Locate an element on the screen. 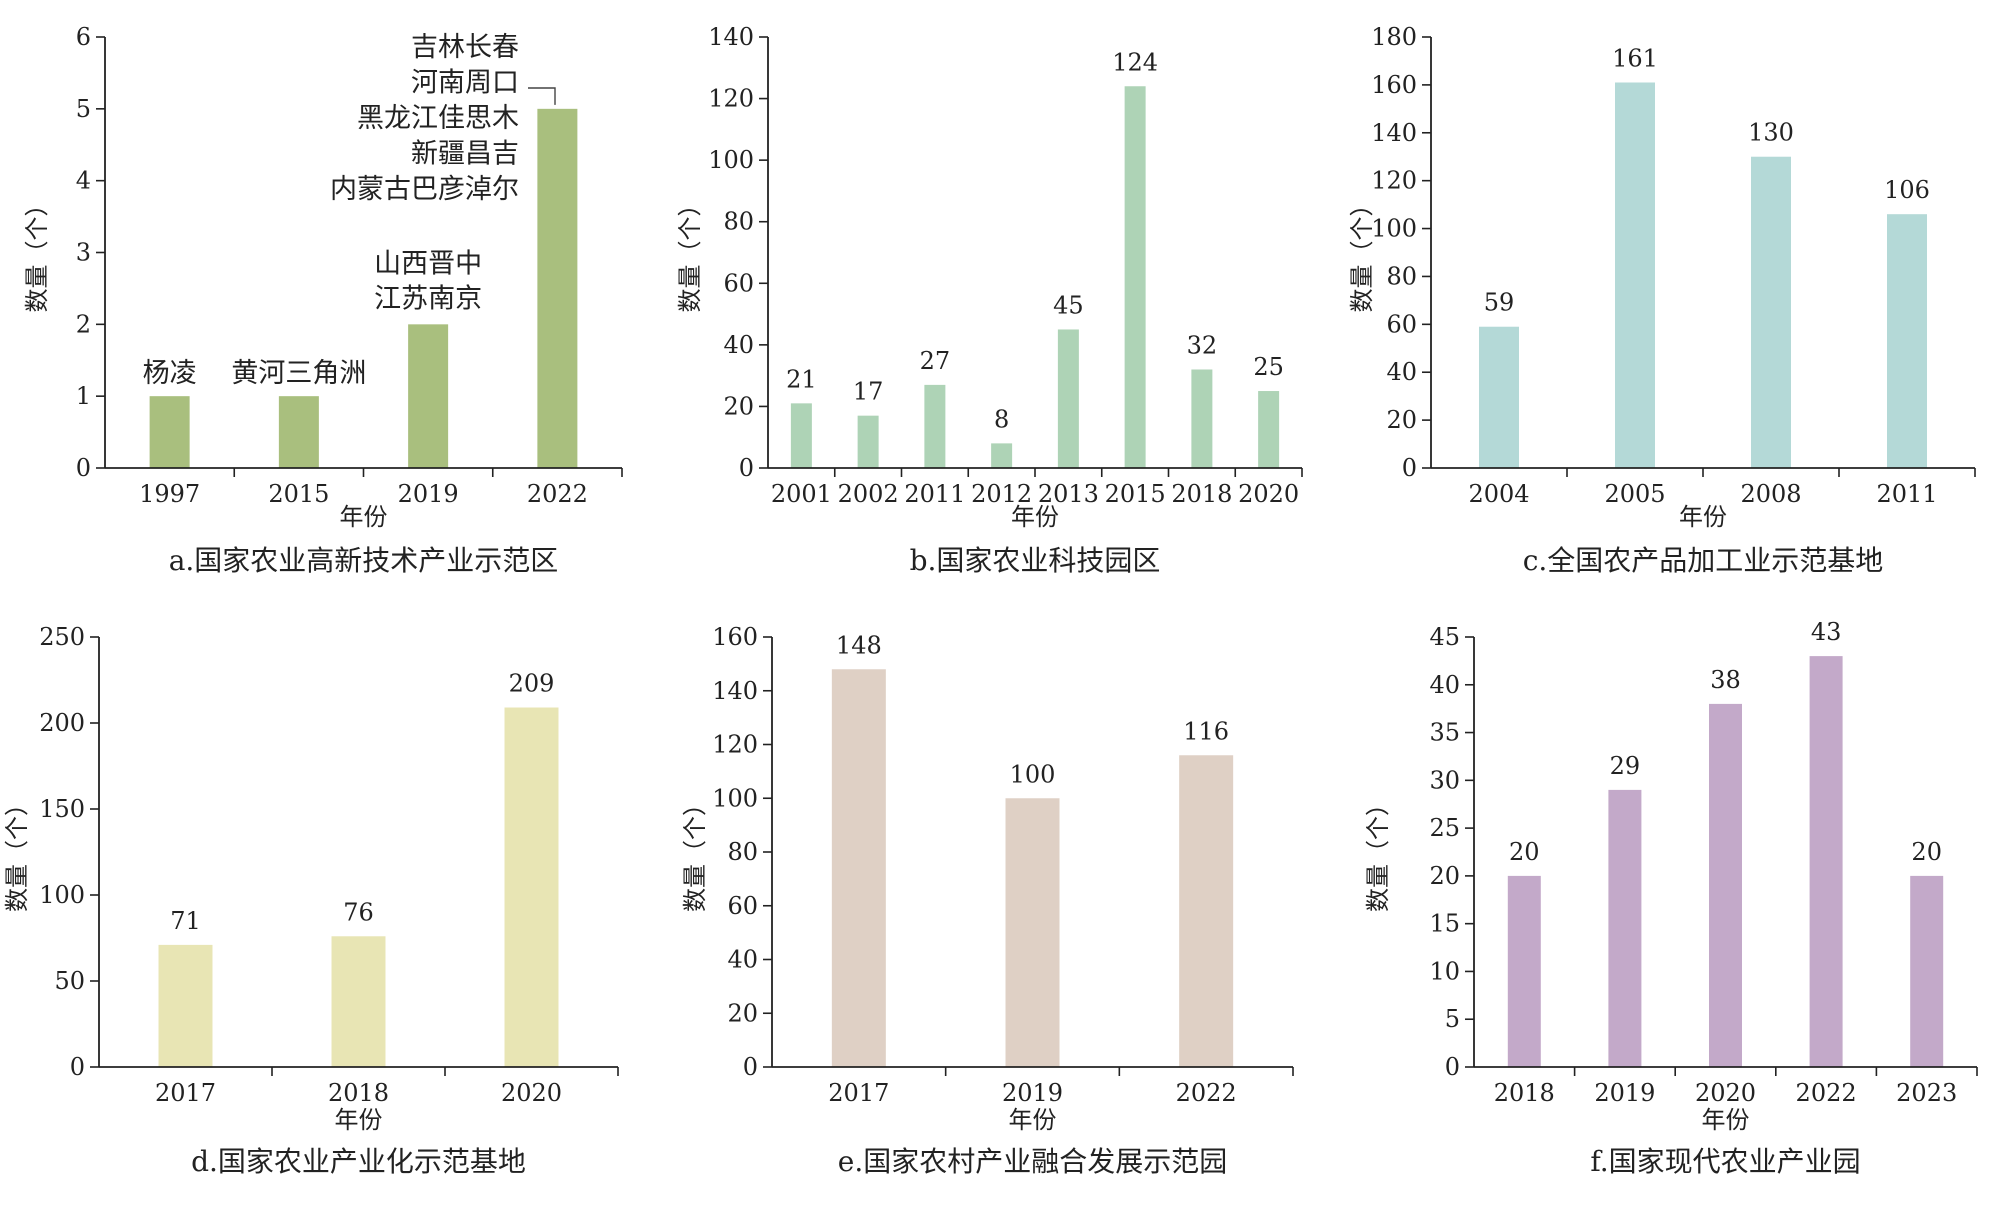  bar-value-label: 8 is located at coordinates (1001, 419).